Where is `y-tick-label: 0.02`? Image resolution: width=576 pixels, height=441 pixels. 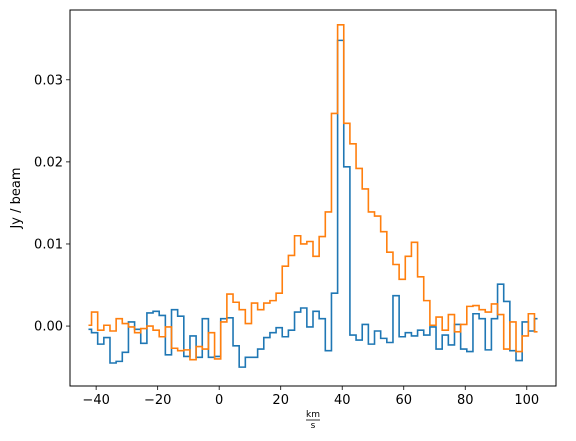
y-tick-label: 0.02 is located at coordinates (48, 162).